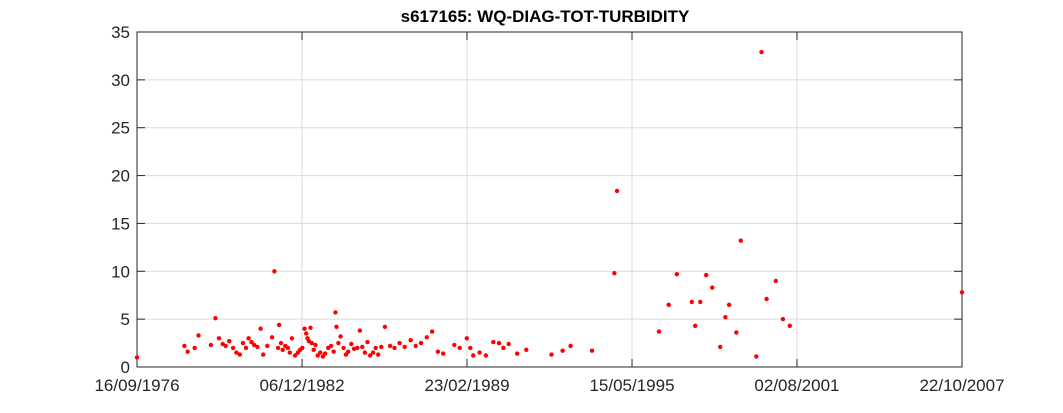 The width and height of the screenshot is (1063, 413). I want to click on y-tick-label: 25, so click(120, 128).